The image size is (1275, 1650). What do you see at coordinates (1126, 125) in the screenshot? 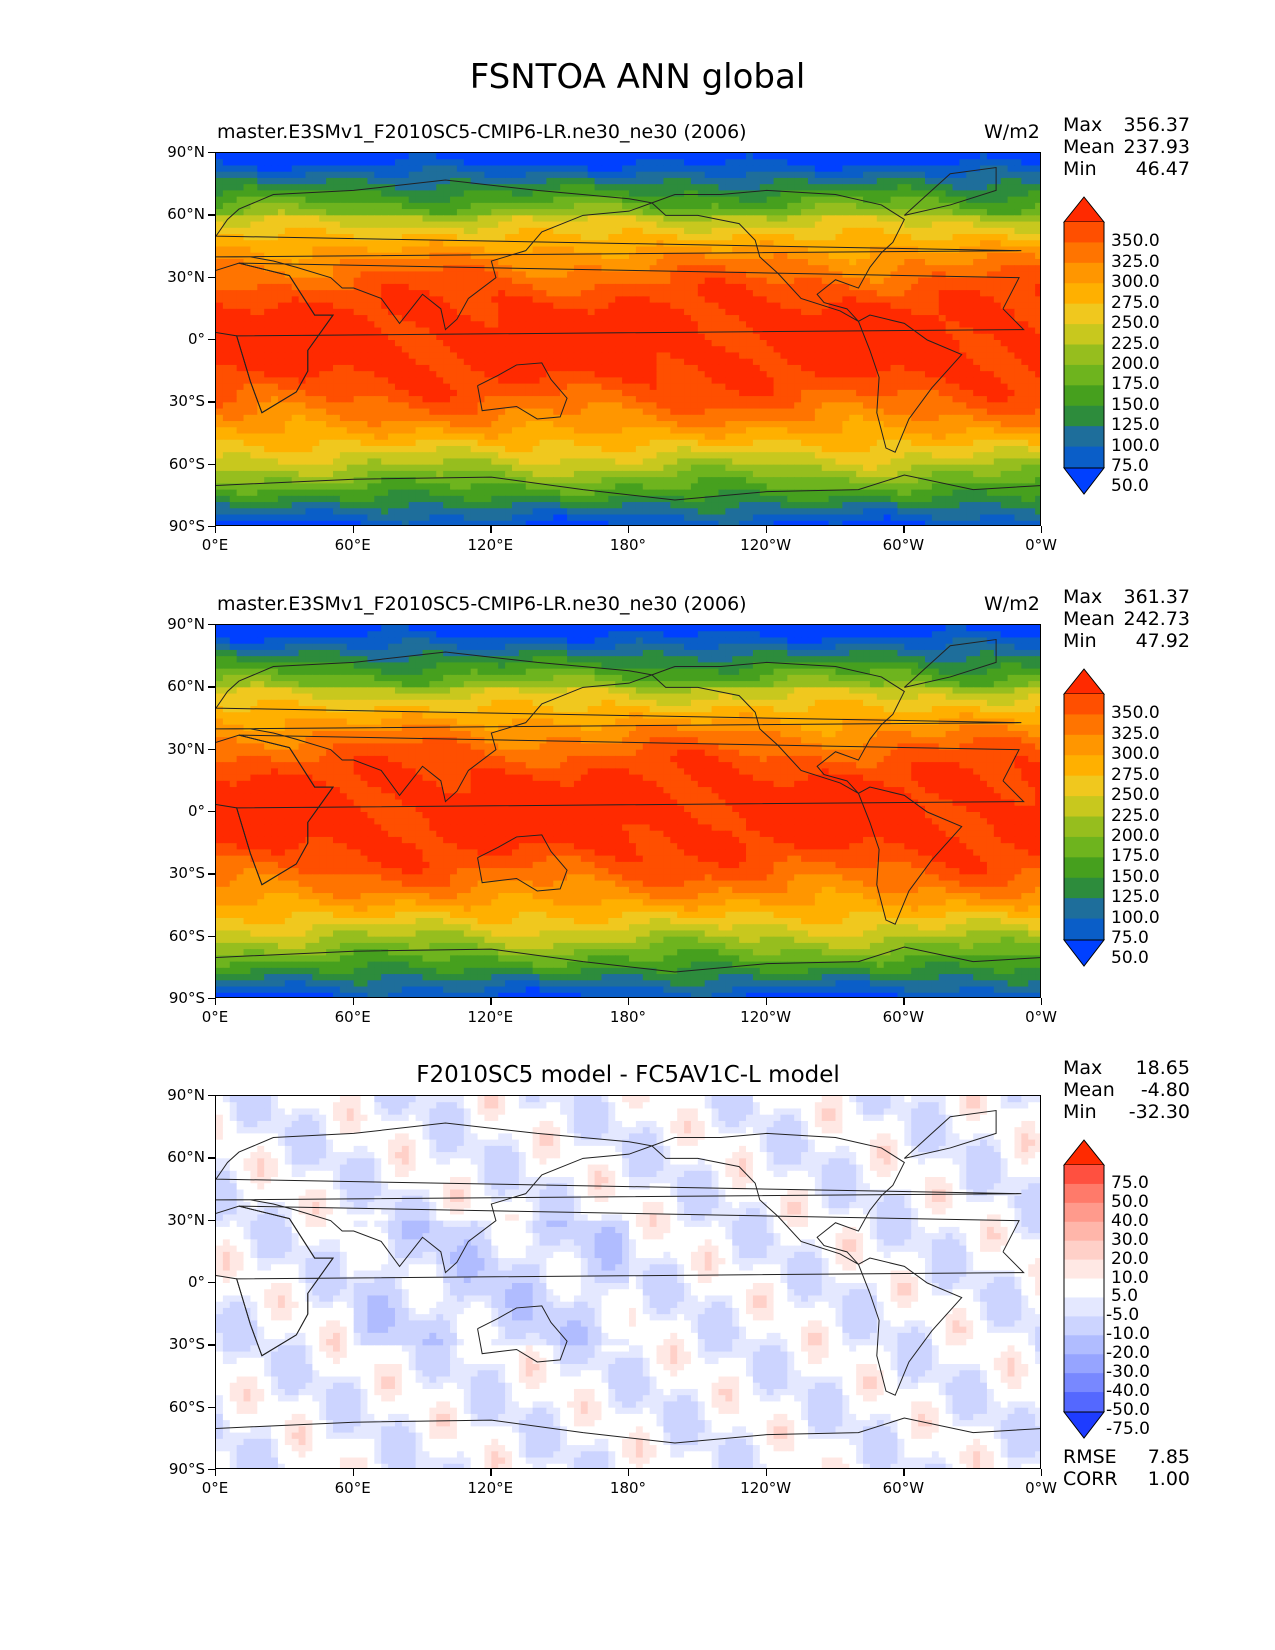
I see `stat-row: Max 356.37` at bounding box center [1126, 125].